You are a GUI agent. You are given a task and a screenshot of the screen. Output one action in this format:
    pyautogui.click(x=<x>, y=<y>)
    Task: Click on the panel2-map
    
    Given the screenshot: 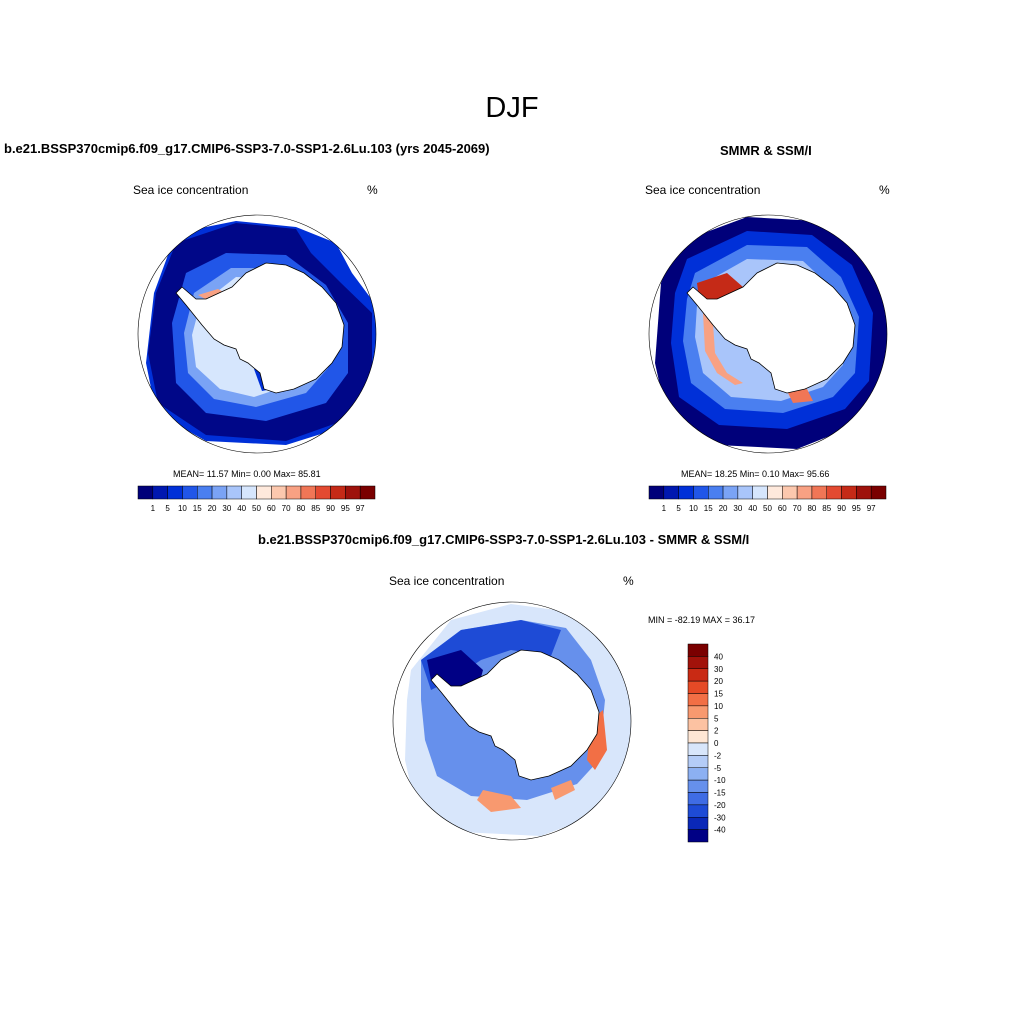 What is the action you would take?
    pyautogui.click(x=768, y=334)
    